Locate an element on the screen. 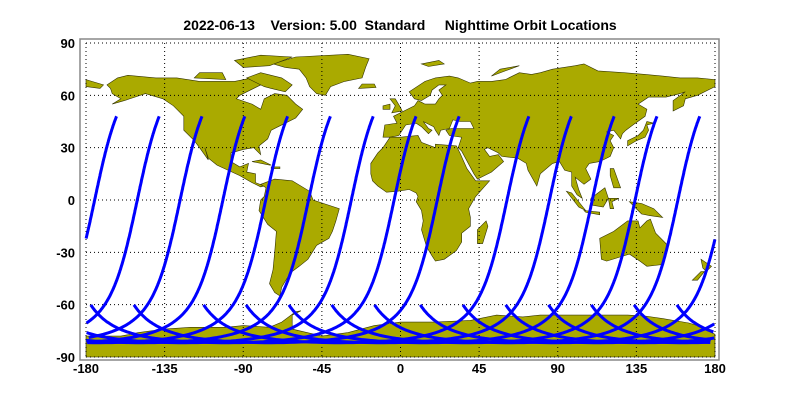 The width and height of the screenshot is (800, 400). x-axis-ticks: -180 -135 -90 -45 0 45 90 135 180 is located at coordinates (399, 368).